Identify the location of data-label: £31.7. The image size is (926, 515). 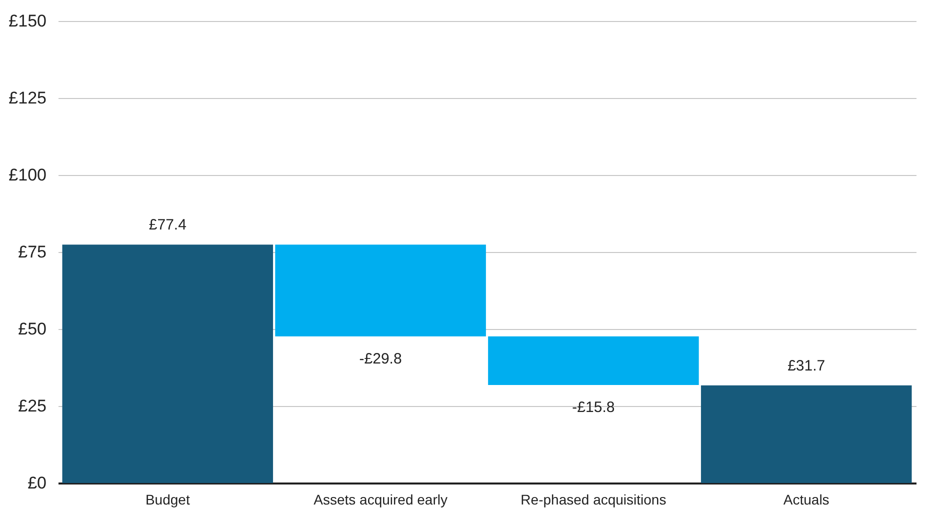
(807, 365).